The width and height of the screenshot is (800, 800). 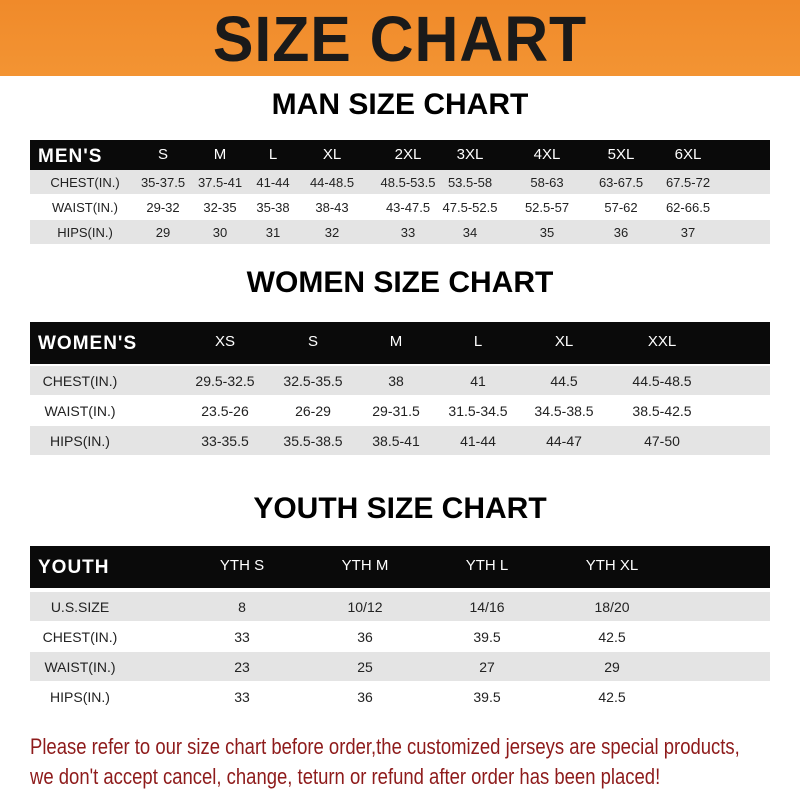 I want to click on youth-heading: YOUTH SIZE CHART, so click(x=400, y=508).